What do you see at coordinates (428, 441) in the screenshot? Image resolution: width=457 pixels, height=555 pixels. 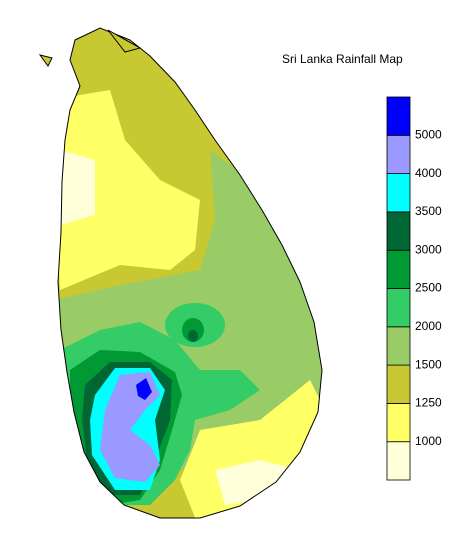 I see `legend-label: 1000` at bounding box center [428, 441].